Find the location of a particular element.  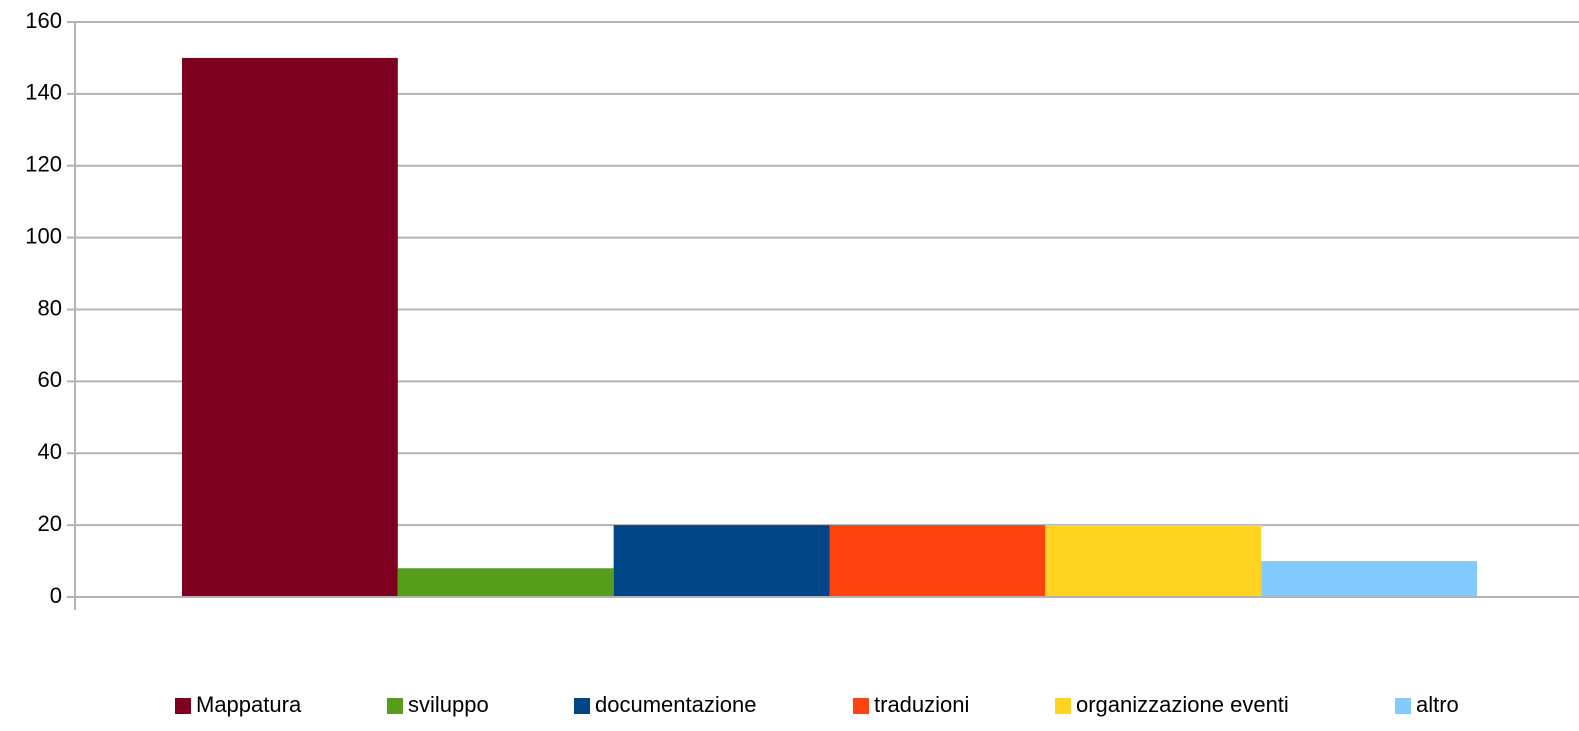

y-tick-label: 100 is located at coordinates (43, 235).